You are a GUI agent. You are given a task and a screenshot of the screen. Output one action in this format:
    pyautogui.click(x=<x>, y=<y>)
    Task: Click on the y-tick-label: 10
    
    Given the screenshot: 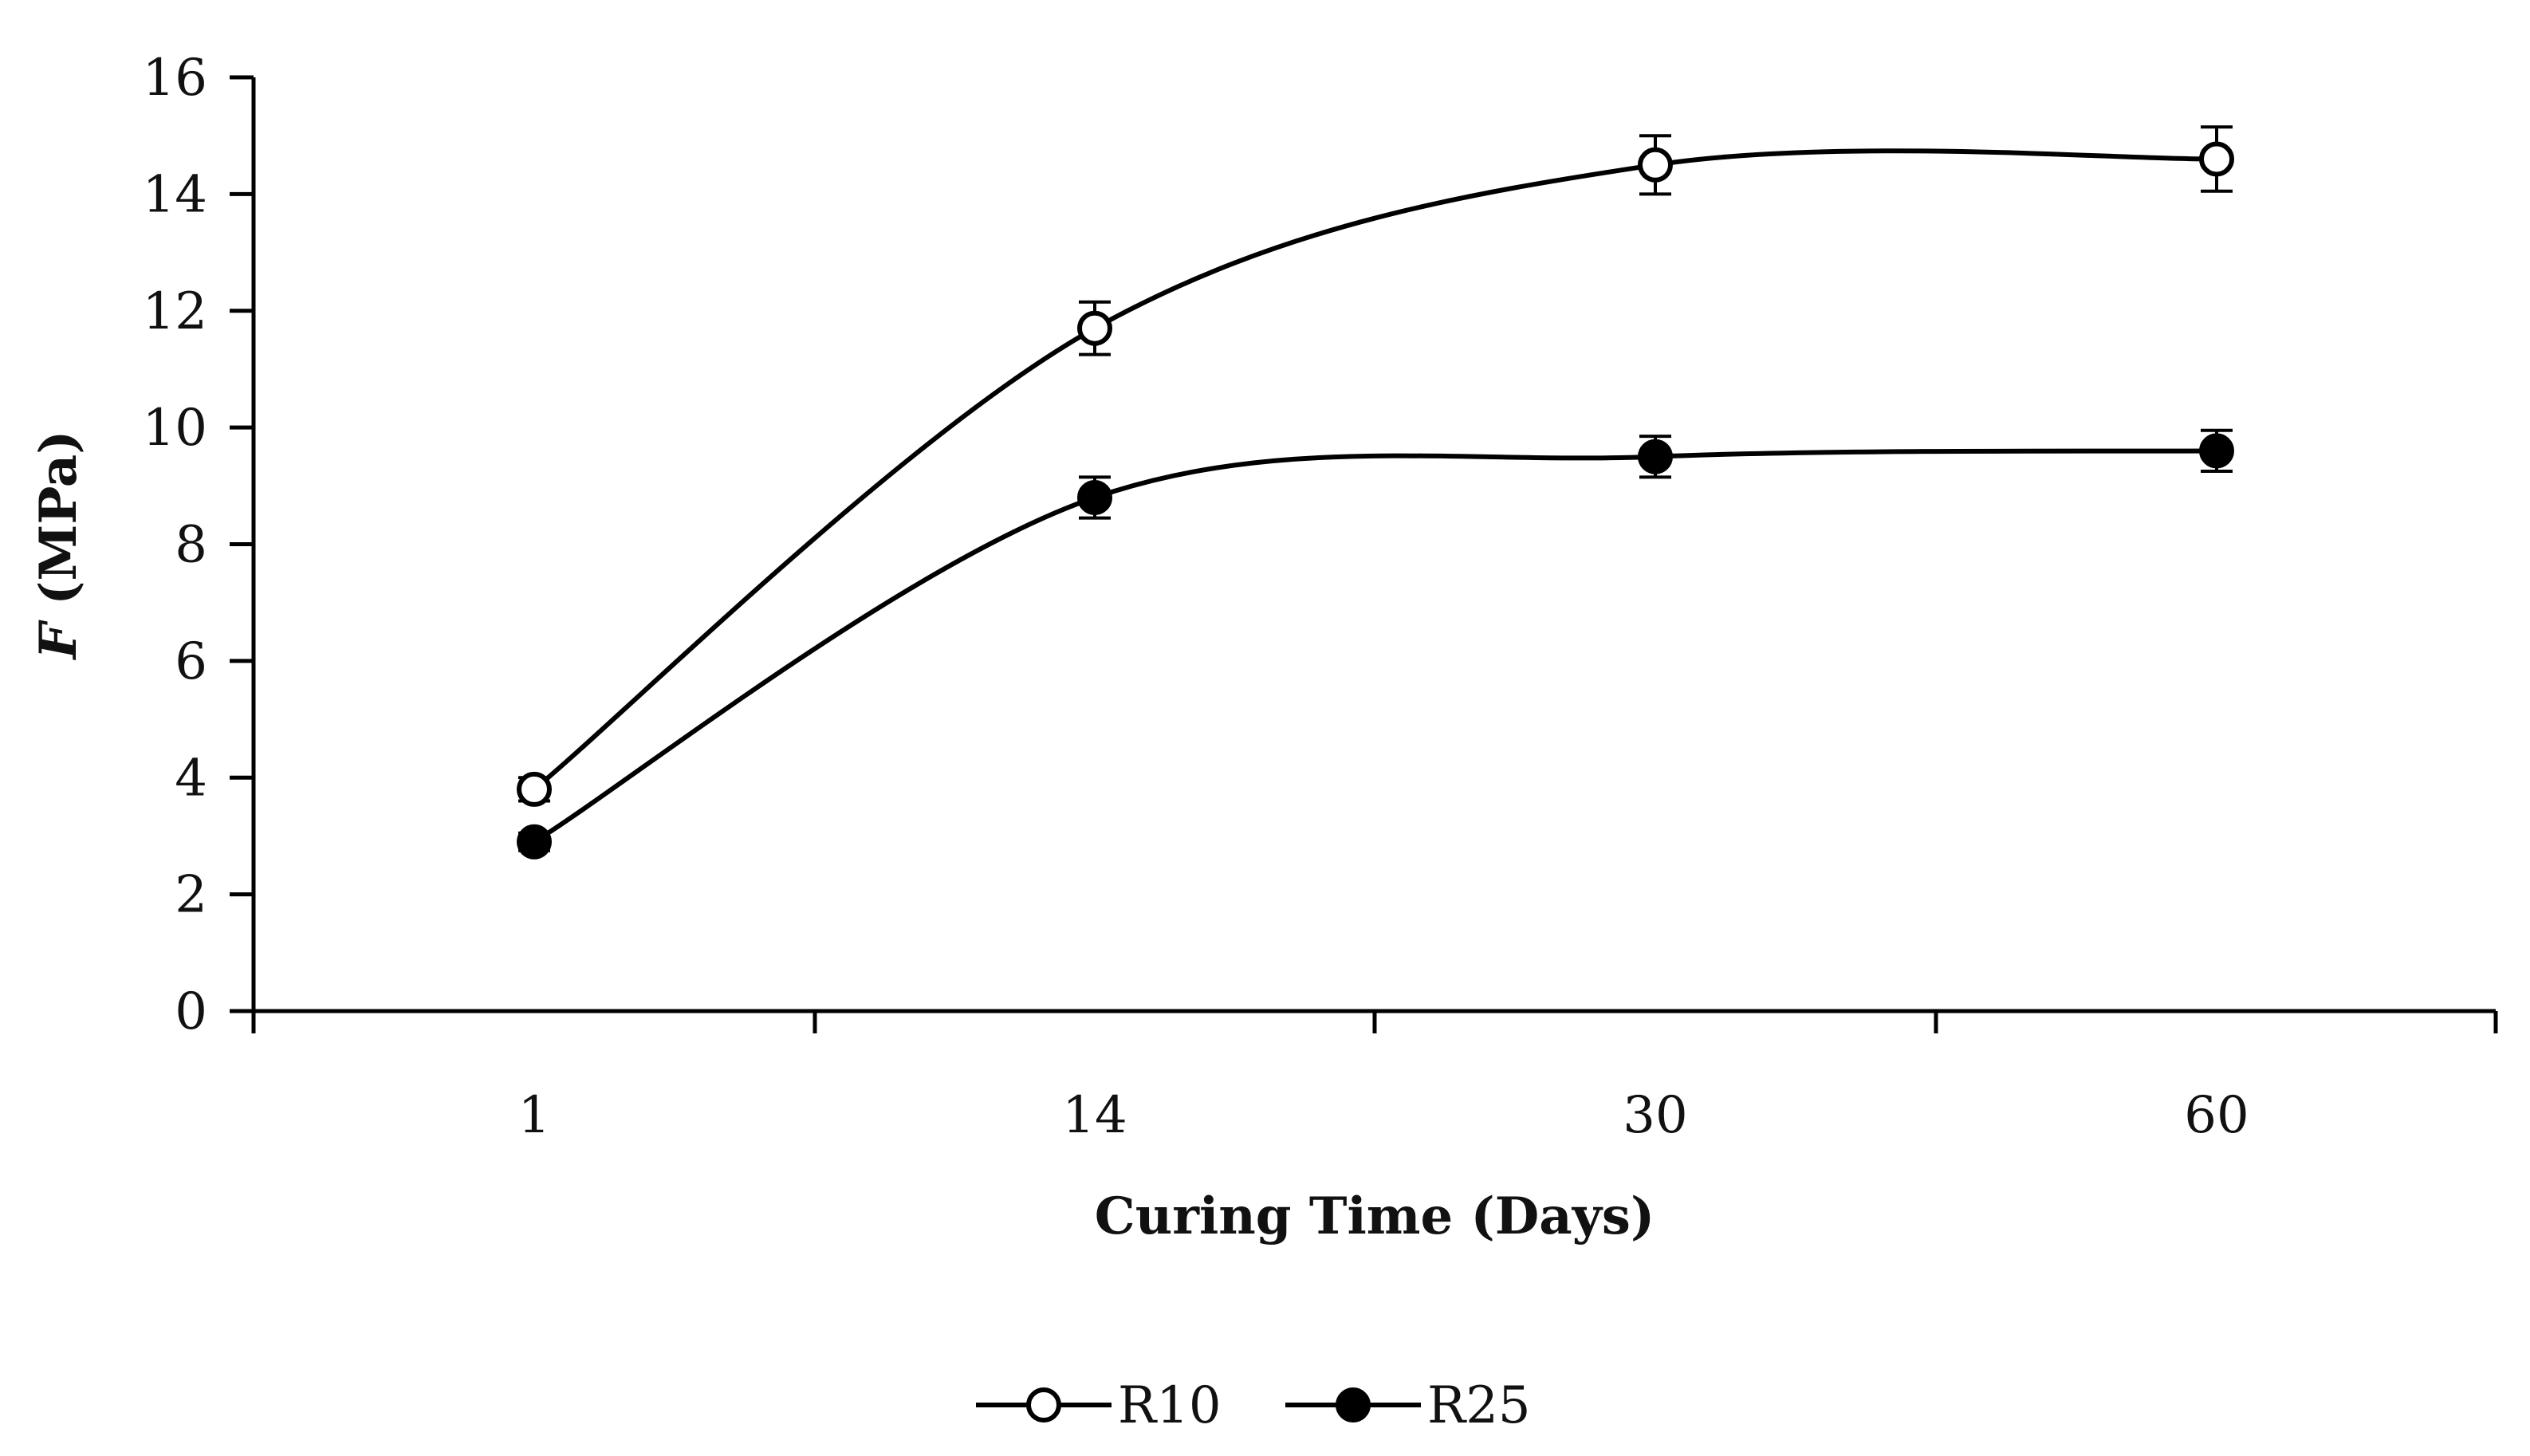 What is the action you would take?
    pyautogui.click(x=175, y=428)
    